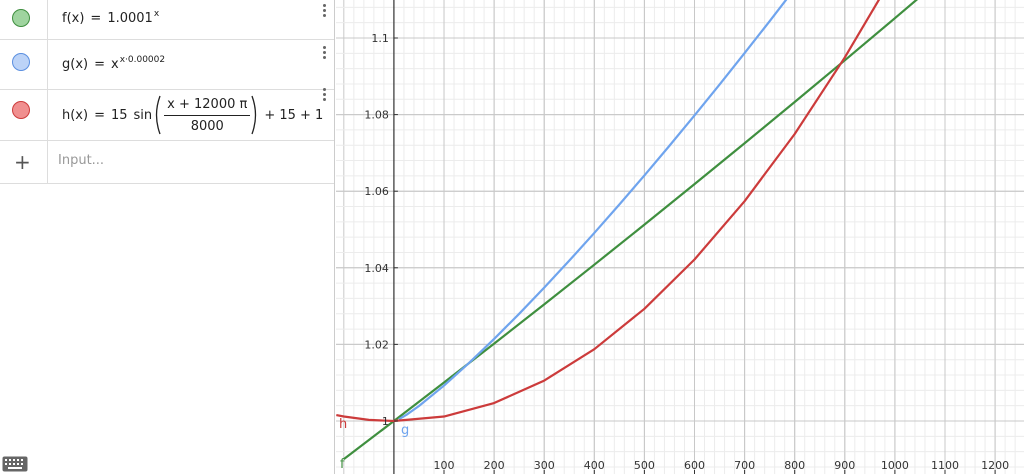 This screenshot has height=474, width=1024. Describe the element at coordinates (494, 465) in the screenshot. I see `x-tick-label: 200` at that location.